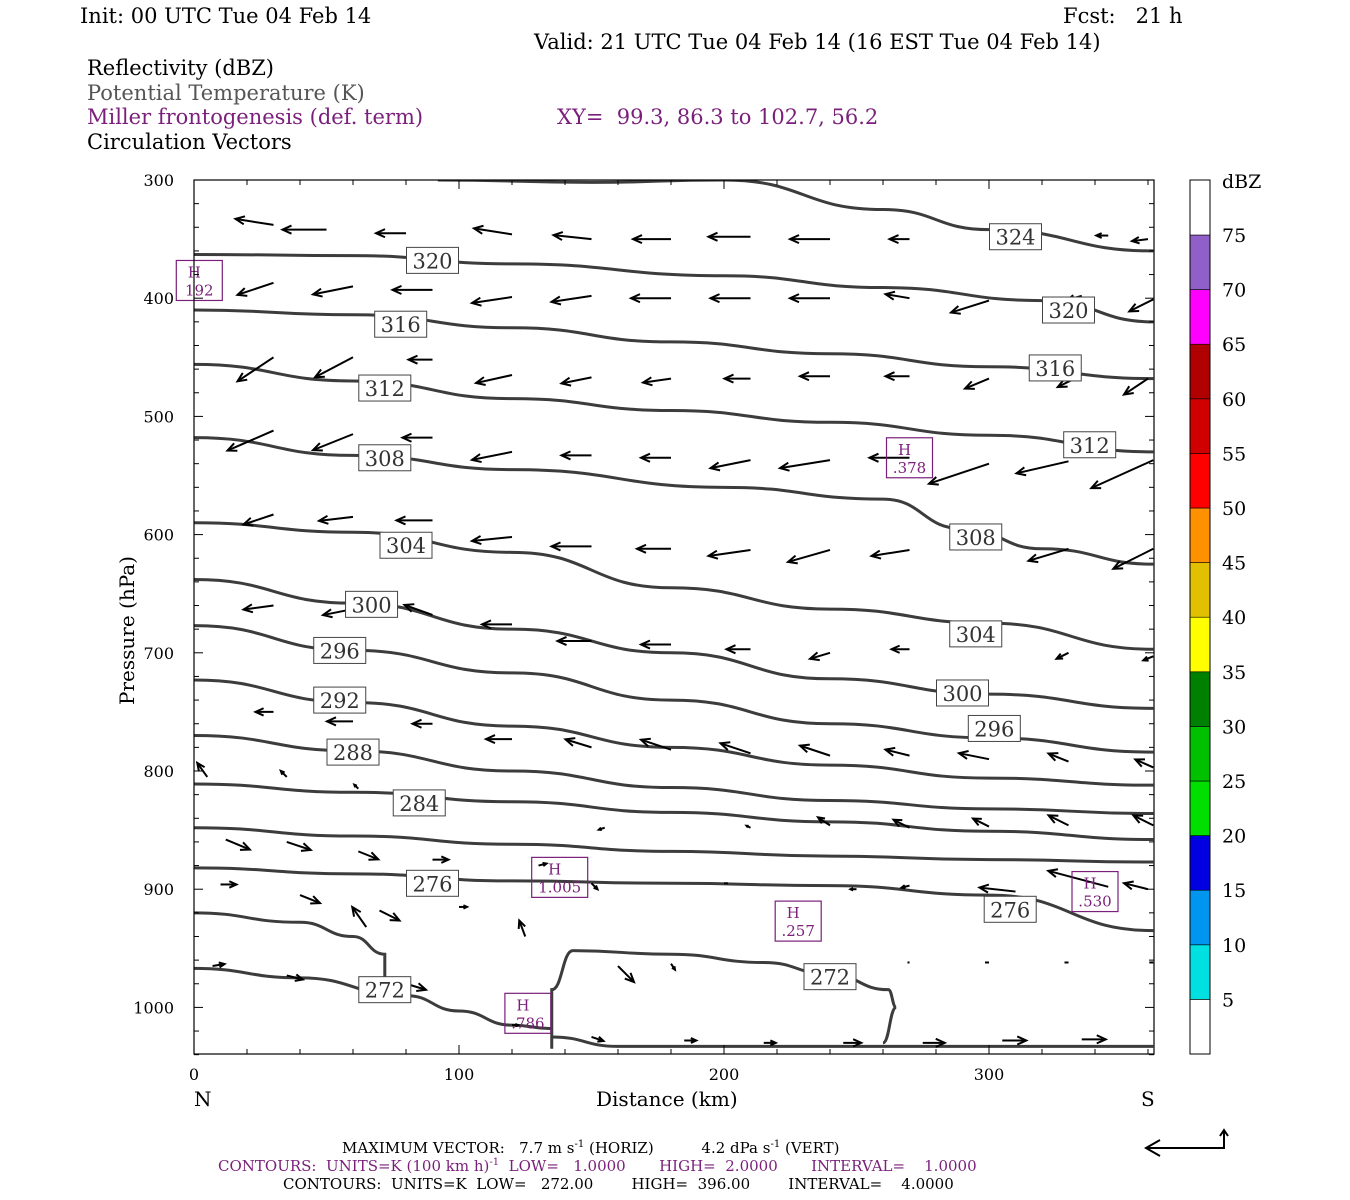  What do you see at coordinates (127, 630) in the screenshot?
I see `y-axis-label: Pressure (hPa)` at bounding box center [127, 630].